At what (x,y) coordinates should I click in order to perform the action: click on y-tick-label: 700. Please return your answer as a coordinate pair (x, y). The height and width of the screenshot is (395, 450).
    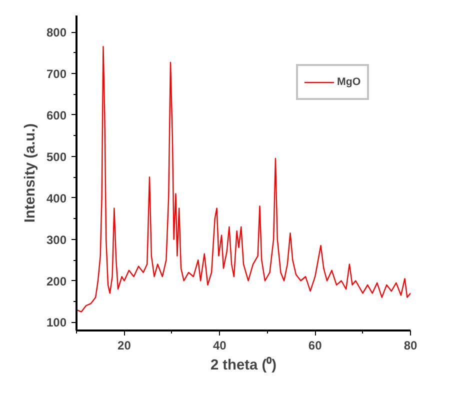
    Looking at the image, I should click on (56, 74).